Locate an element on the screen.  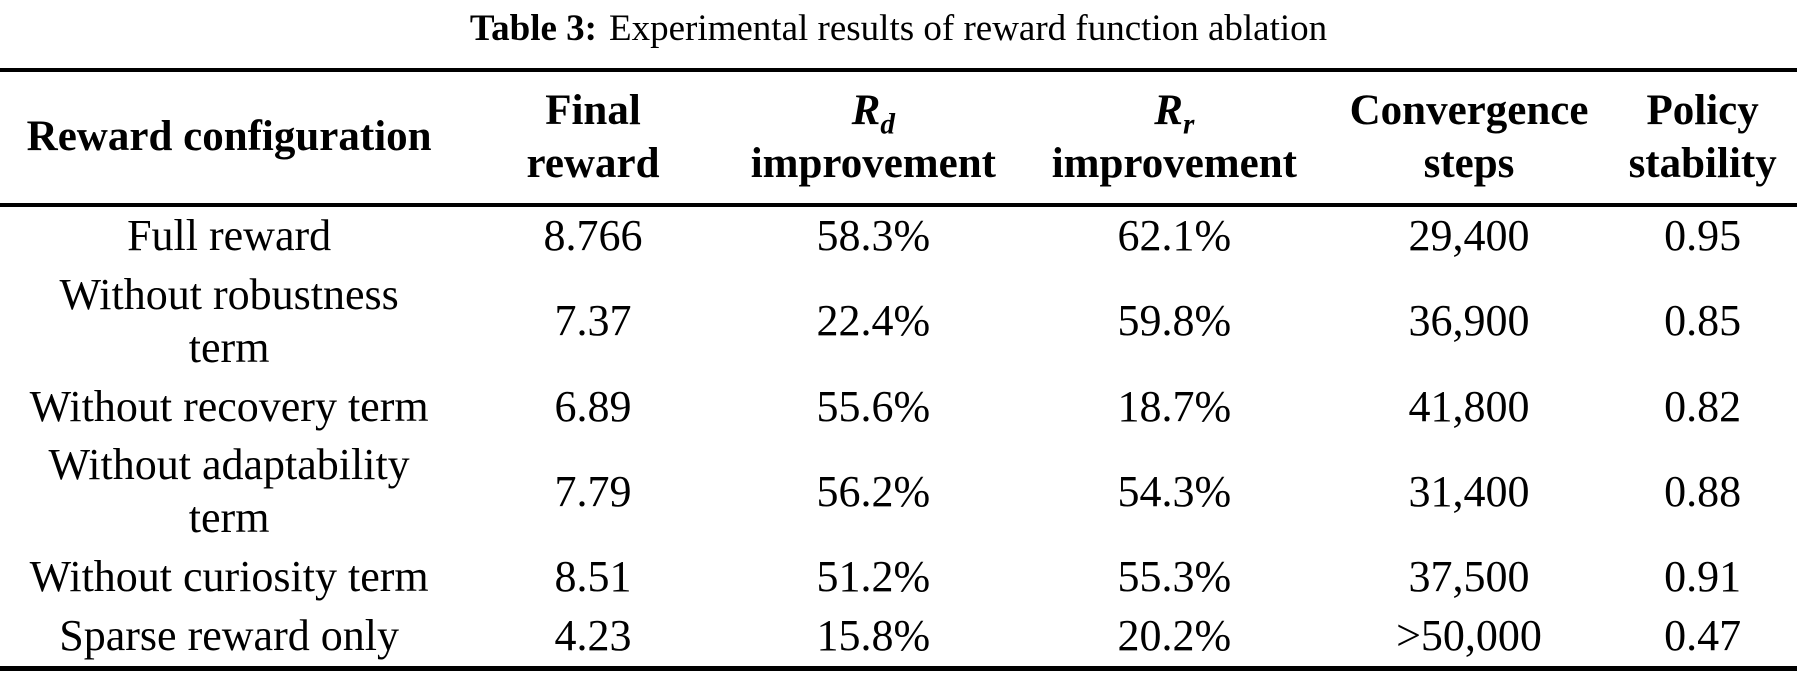
cell-rr-improvement: 18.7% is located at coordinates (1174, 406).